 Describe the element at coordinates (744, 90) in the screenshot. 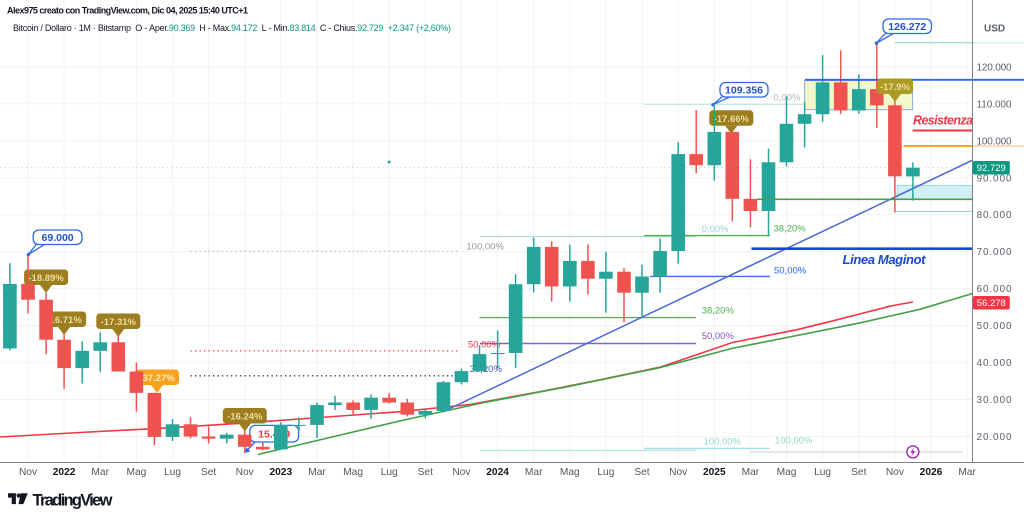

I see `svg-text: 109.356` at that location.